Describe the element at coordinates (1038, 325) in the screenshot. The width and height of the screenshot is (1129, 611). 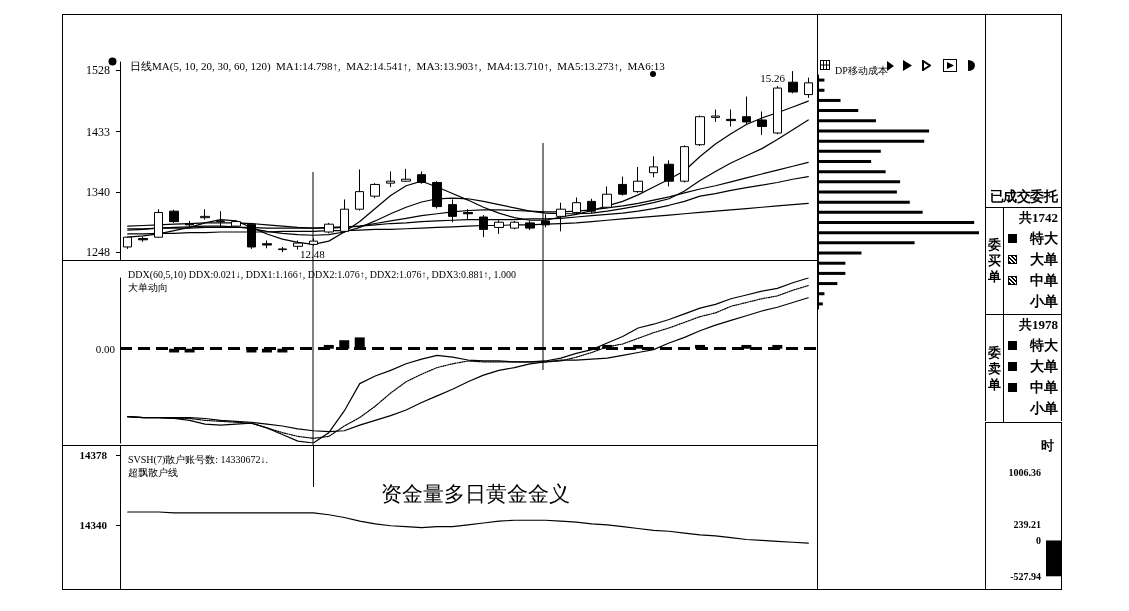
I see `text: 共1978` at that location.